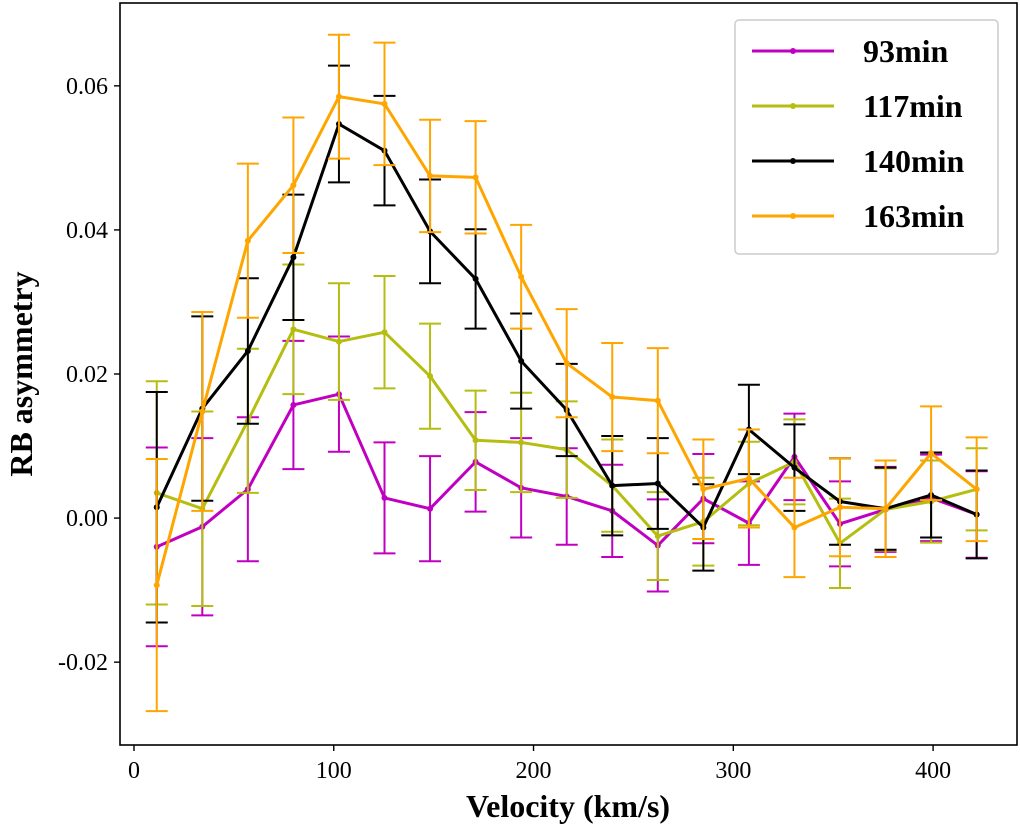 This screenshot has width=1020, height=828. What do you see at coordinates (906, 51) in the screenshot?
I see `legend-label: 93min` at bounding box center [906, 51].